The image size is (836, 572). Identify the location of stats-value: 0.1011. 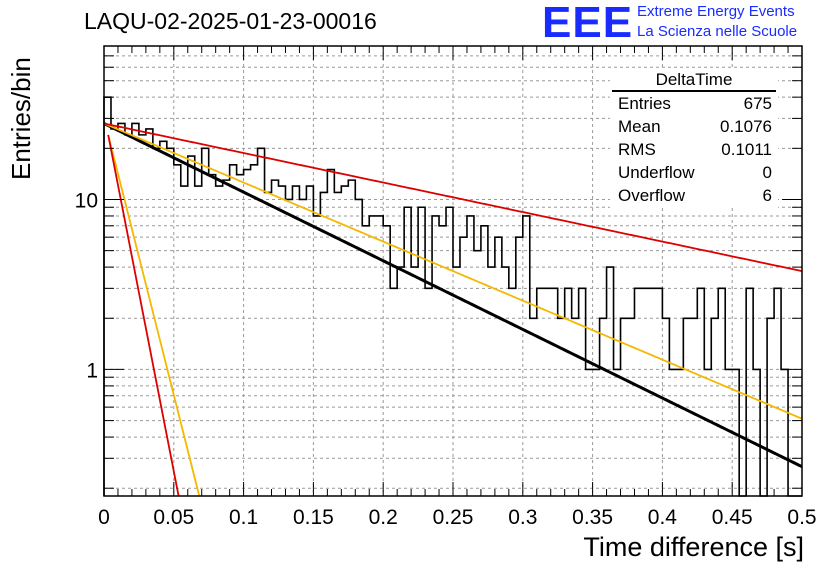
(746, 149).